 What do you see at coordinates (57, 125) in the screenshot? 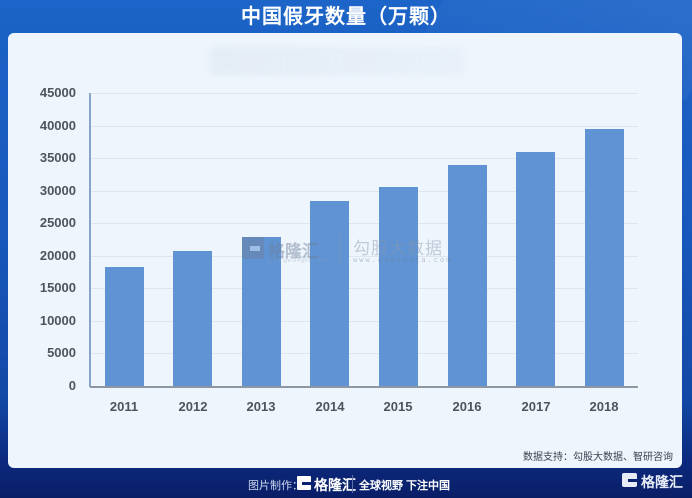
I see `y-tick-label: 40000` at bounding box center [57, 125].